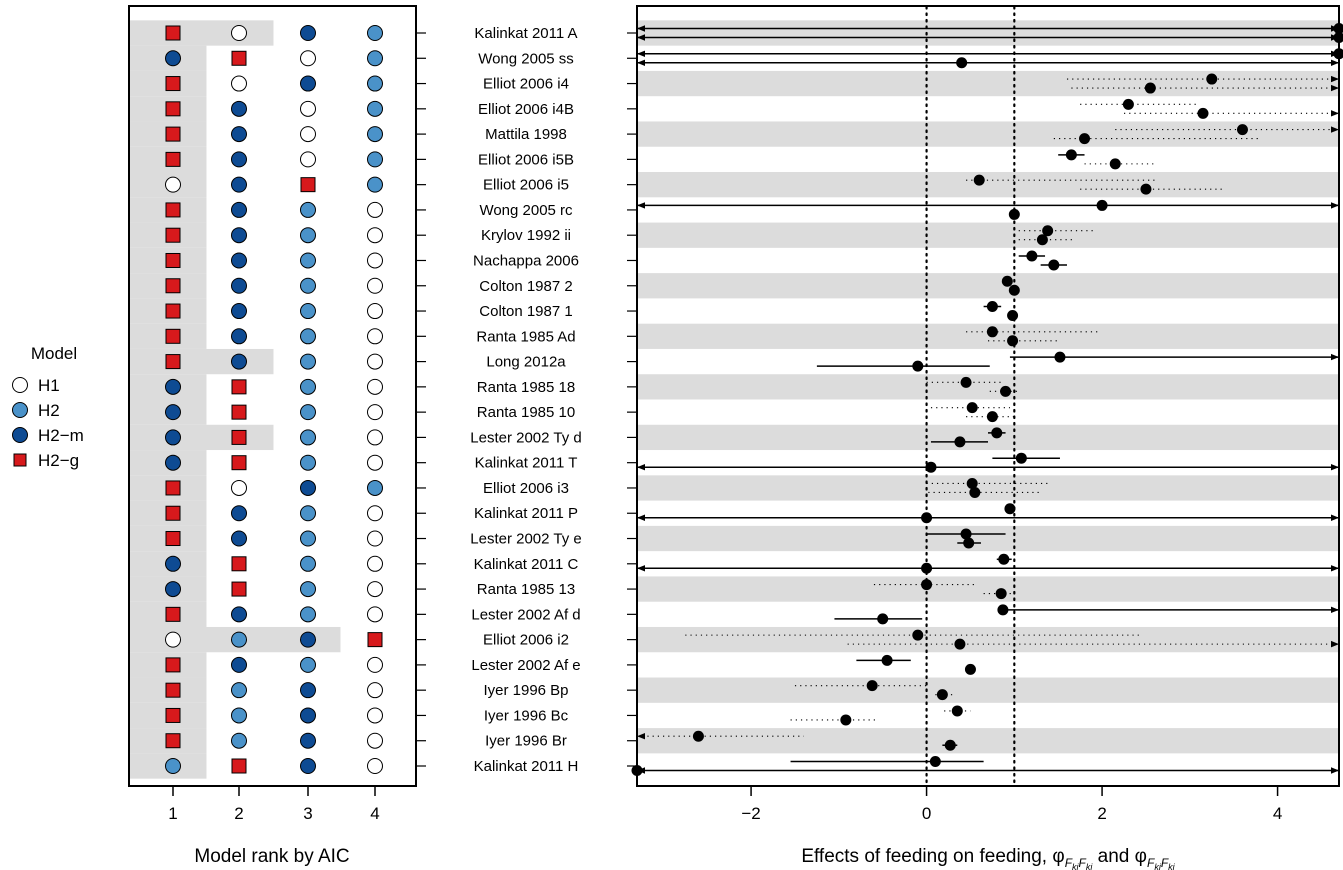 The height and width of the screenshot is (870, 1343). Describe the element at coordinates (238, 813) in the screenshot. I see `rank-x-tick-label: 2` at that location.